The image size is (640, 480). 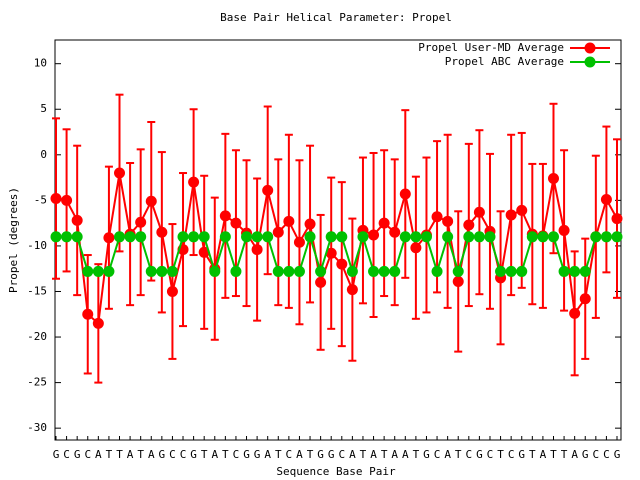 What do you see at coordinates (491, 47) in the screenshot?
I see `legend-label: Propel User-MD Average` at bounding box center [491, 47].